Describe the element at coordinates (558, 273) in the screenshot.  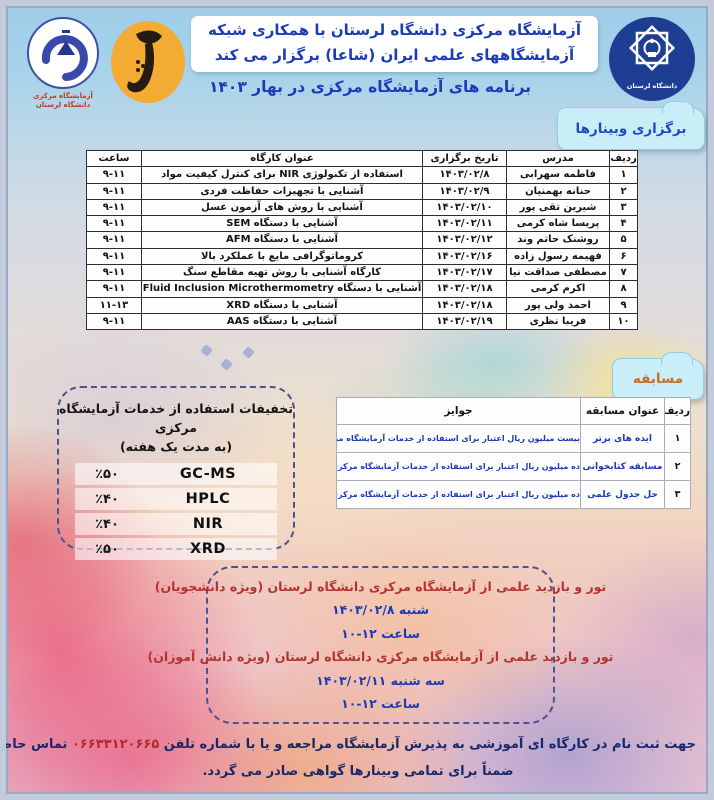
I see `cell-instructor: مصطفی صداقت نیا` at that location.